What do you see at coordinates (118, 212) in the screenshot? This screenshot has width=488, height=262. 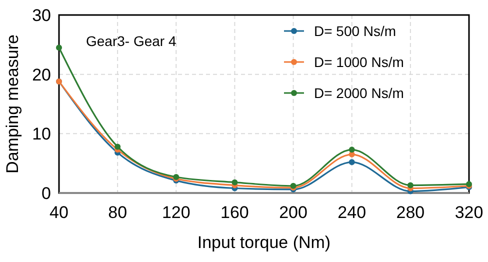 I see `x-tick-label: 80` at bounding box center [118, 212].